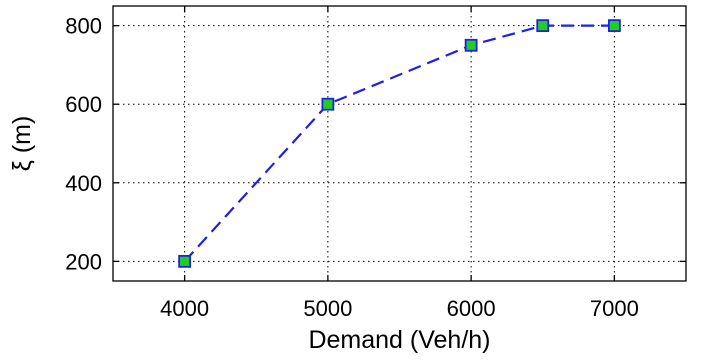 This screenshot has height=360, width=702. Describe the element at coordinates (83, 26) in the screenshot. I see `y-tick-label: 800` at that location.